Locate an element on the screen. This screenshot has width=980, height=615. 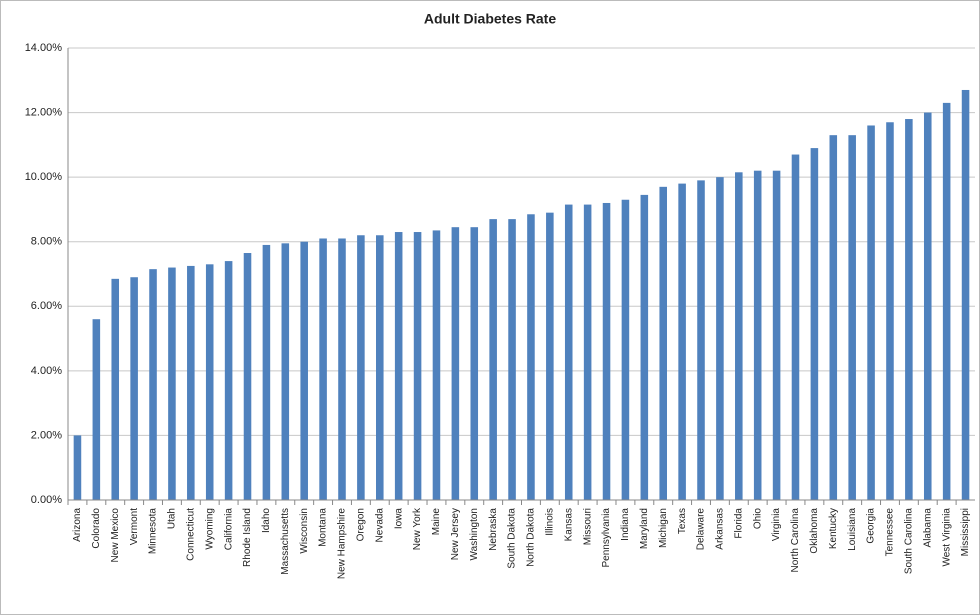
x-tick-label: Rhode Island is located at coordinates (247, 537).